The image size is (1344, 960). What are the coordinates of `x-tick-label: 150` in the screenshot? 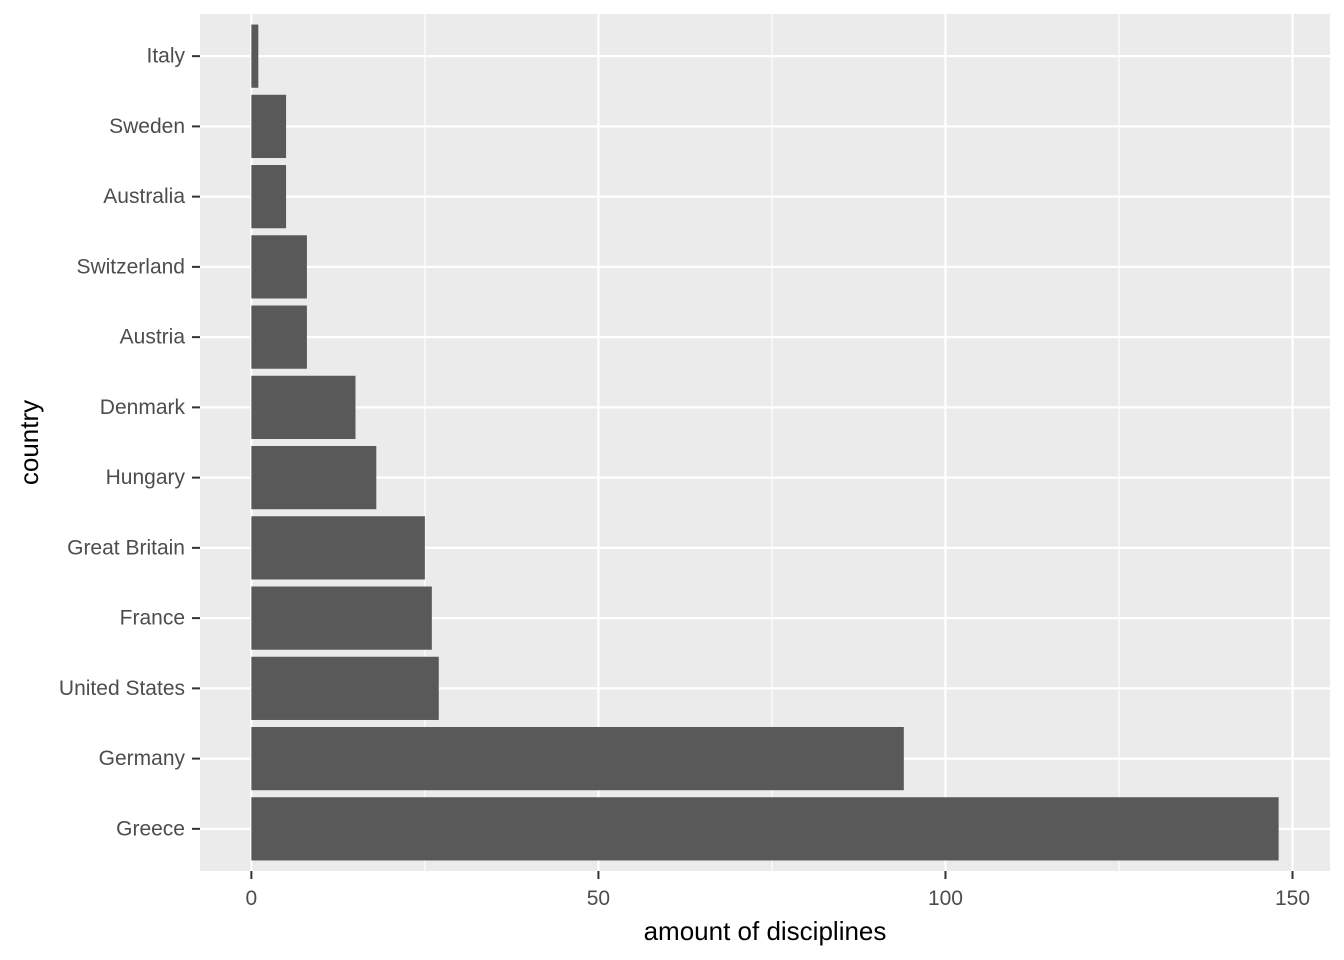 It's located at (1292, 898).